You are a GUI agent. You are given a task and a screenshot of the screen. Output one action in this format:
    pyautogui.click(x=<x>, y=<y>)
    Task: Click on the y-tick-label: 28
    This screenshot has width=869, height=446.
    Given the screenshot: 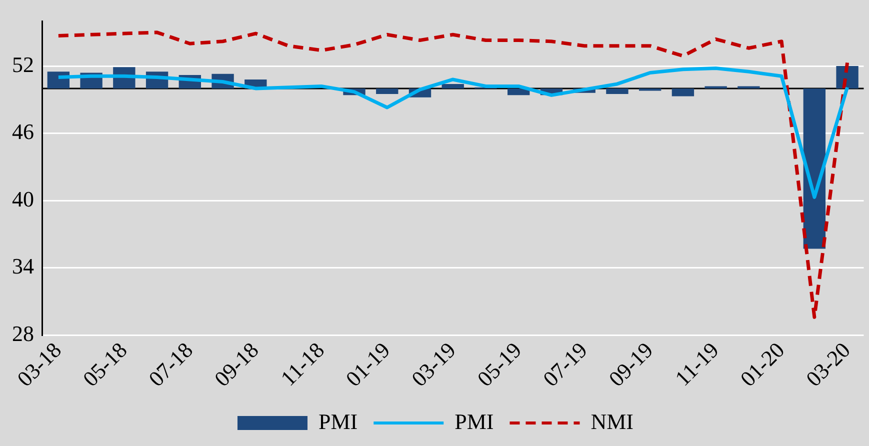 What is the action you would take?
    pyautogui.click(x=23, y=333)
    